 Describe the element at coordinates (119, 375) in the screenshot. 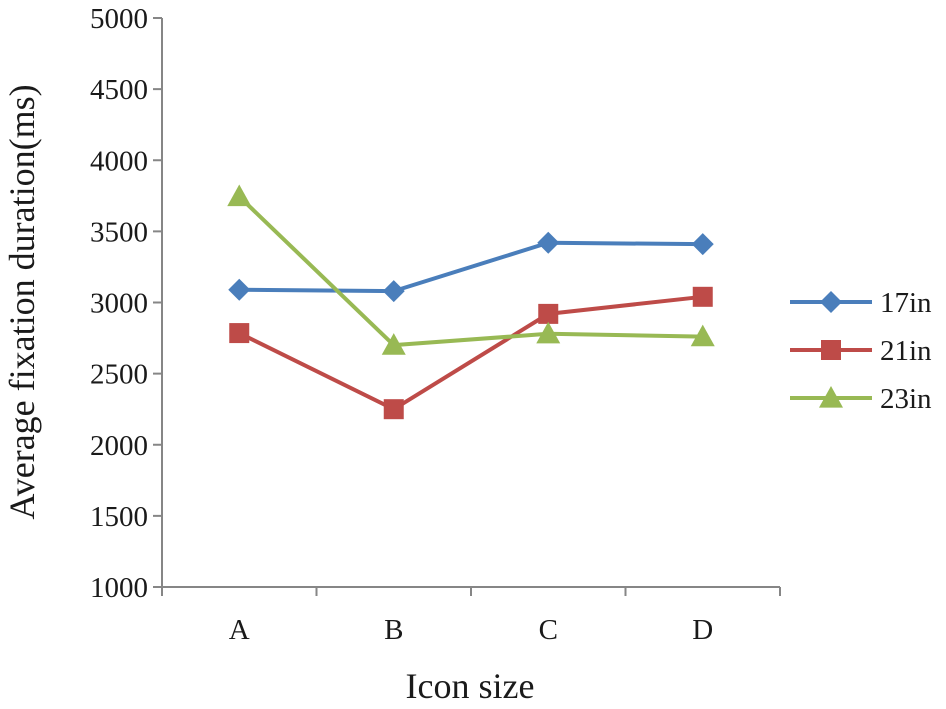

I see `y-tick-label: 2500` at that location.